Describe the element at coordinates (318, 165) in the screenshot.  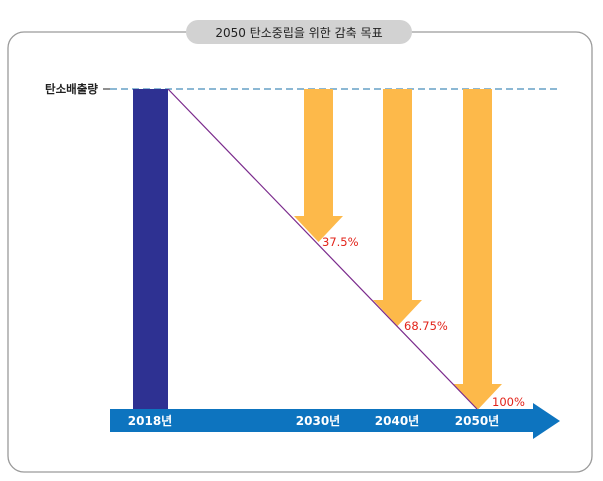
I see `reduction-arrow-2030` at that location.